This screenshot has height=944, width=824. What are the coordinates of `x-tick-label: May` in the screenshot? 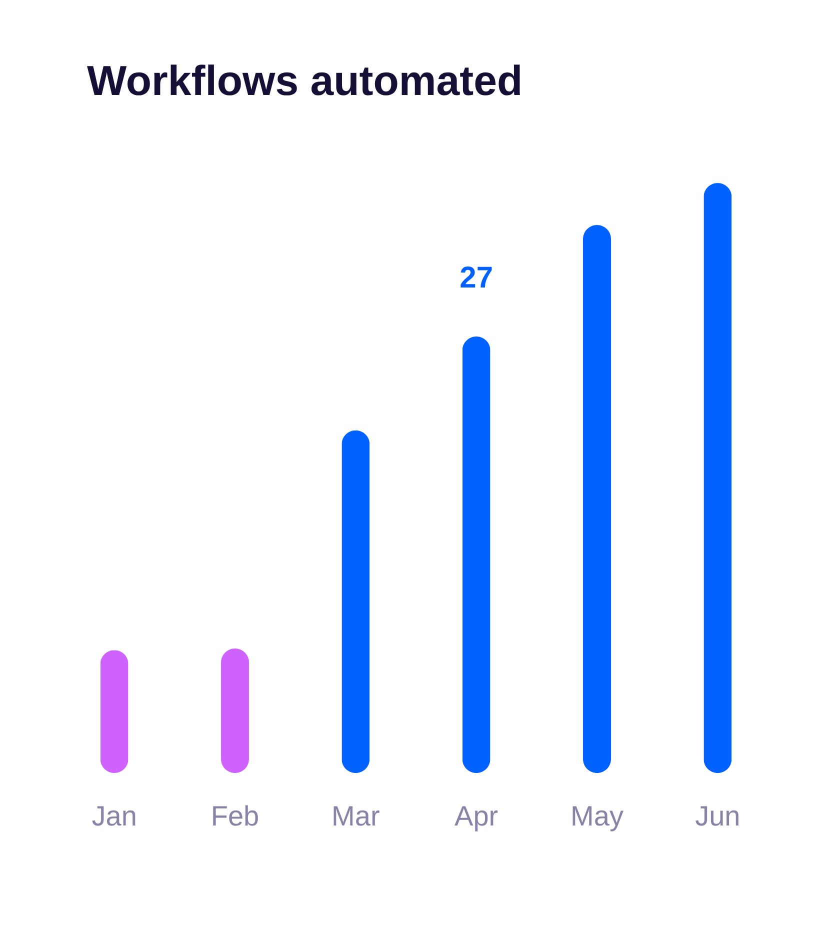 It's located at (597, 816).